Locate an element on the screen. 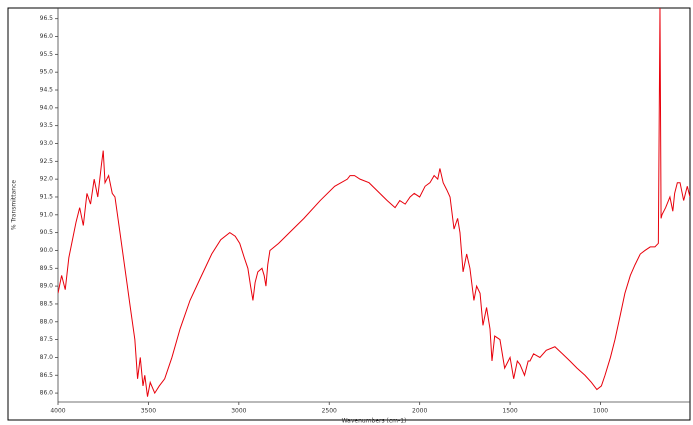 The image size is (693, 425). y-tick-label: 90.0 is located at coordinates (47, 250).